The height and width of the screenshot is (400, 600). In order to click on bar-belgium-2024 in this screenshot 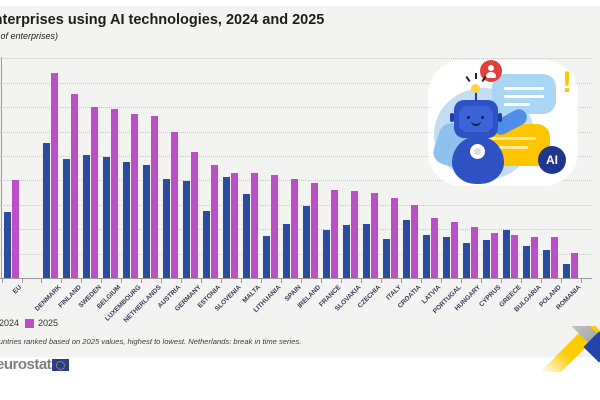, I will do `click(106, 217)`.